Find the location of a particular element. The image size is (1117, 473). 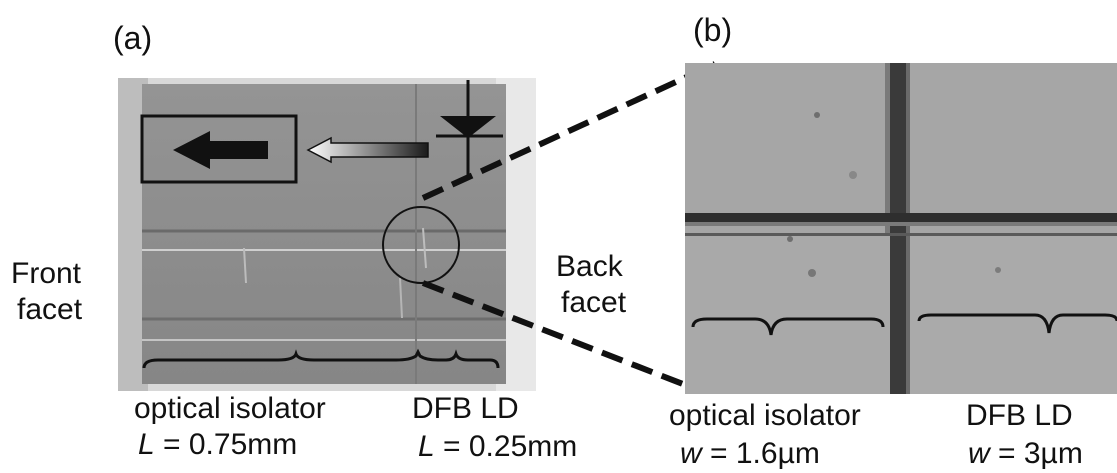

panel-b-tag: (b) is located at coordinates (713, 30).